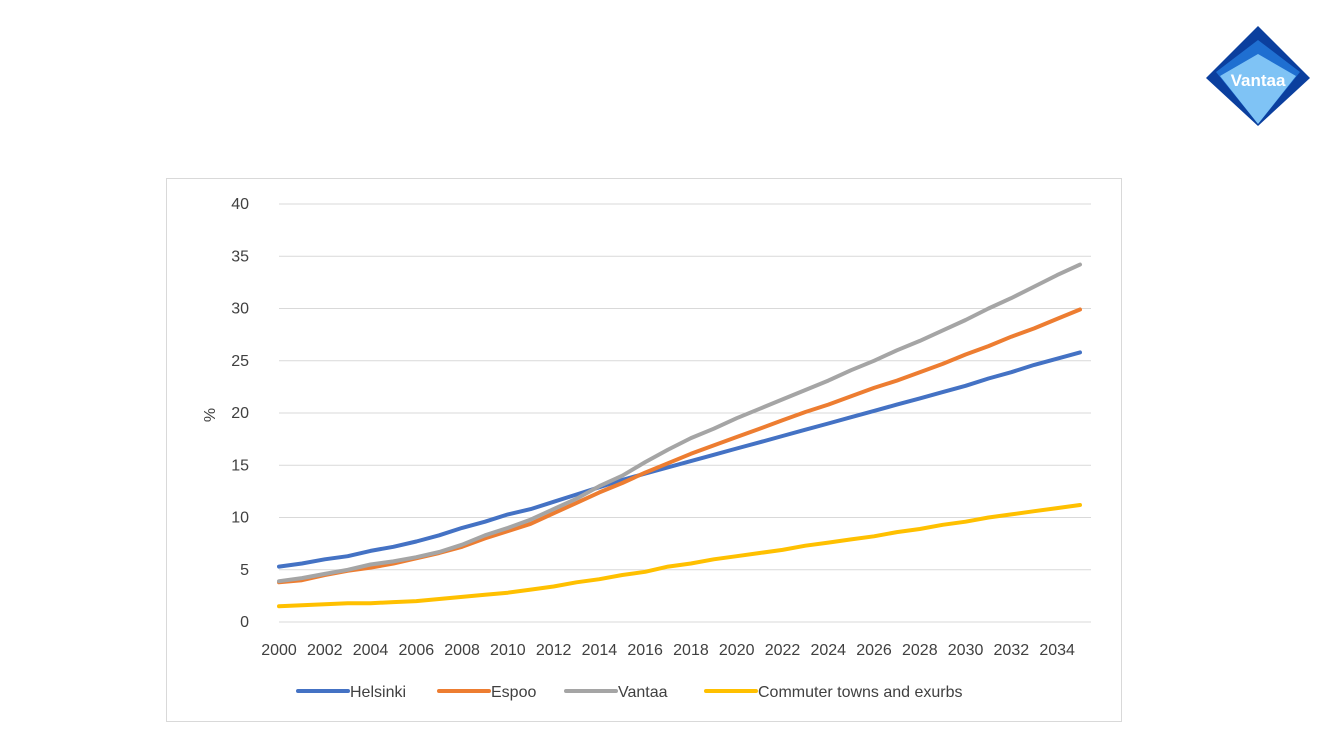  I want to click on vantaa-logo: Vantaa, so click(1258, 76).